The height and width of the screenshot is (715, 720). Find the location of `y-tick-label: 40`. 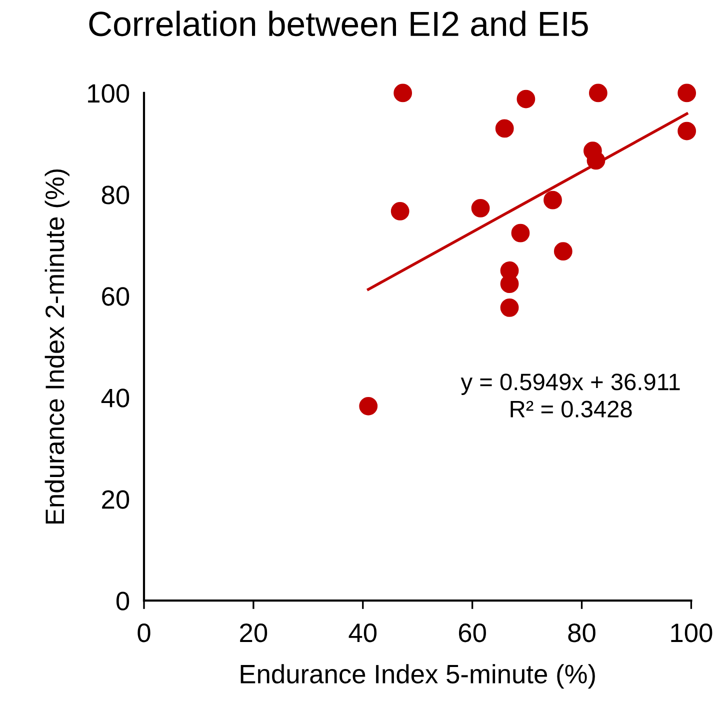

y-tick-label: 40 is located at coordinates (115, 398).